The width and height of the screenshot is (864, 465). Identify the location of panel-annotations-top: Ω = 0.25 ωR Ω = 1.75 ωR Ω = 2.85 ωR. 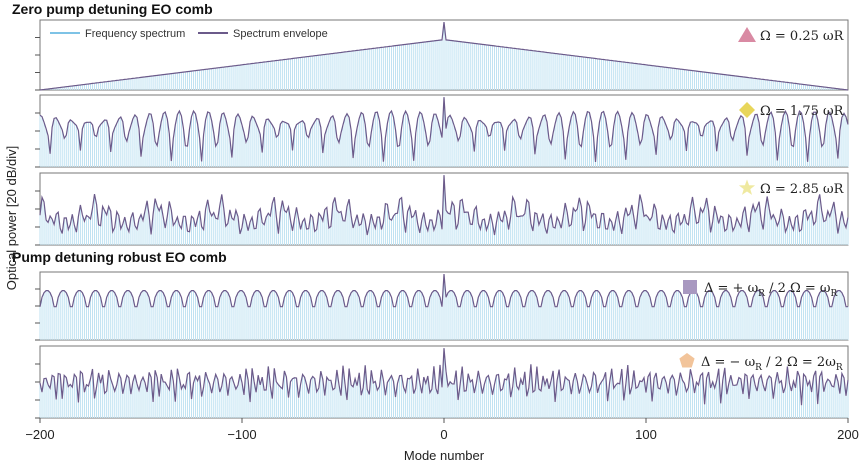
(802, 113).